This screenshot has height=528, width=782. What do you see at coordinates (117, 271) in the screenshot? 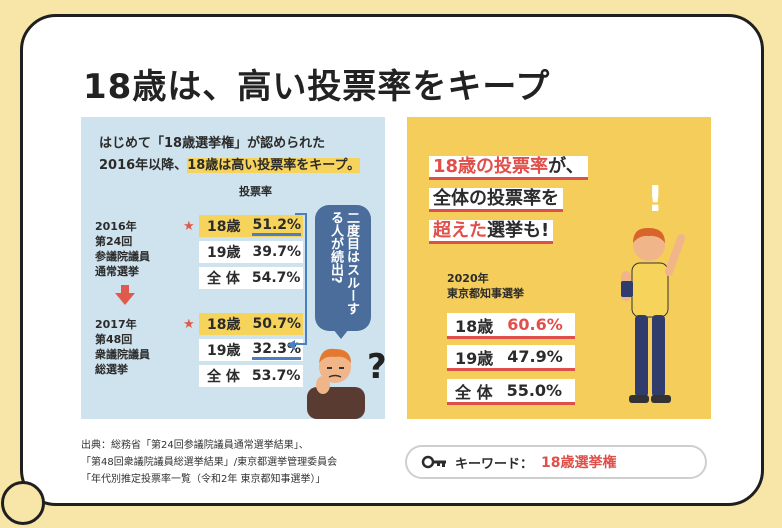
I see `election-label-line: 通常選挙` at bounding box center [117, 271].